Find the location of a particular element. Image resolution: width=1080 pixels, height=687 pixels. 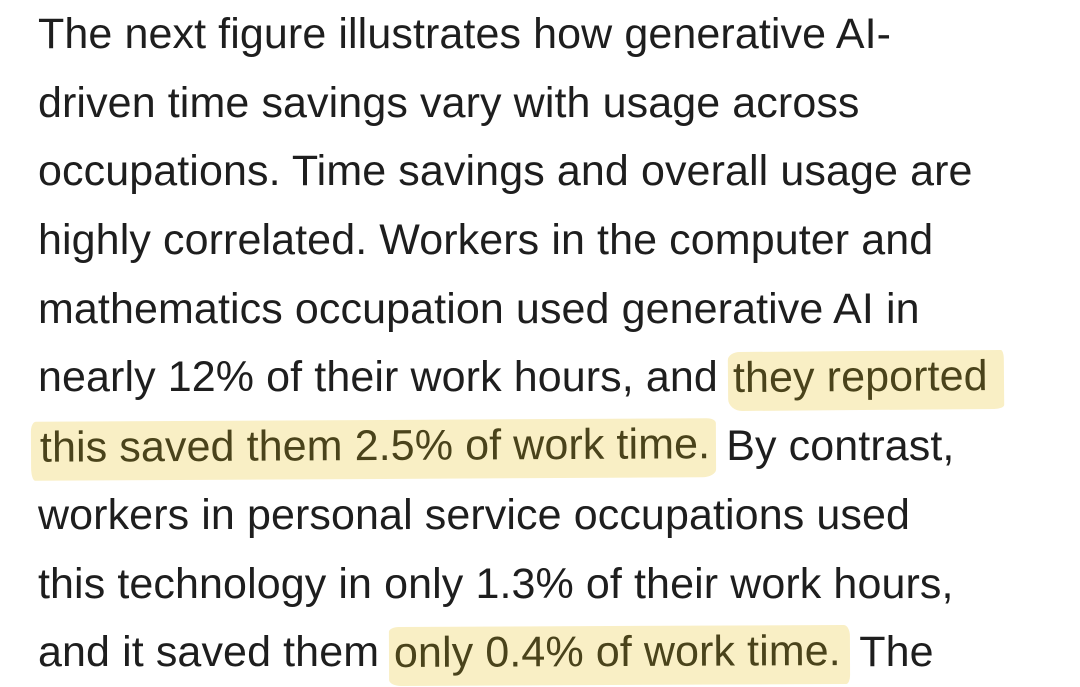

text-segment: The is located at coordinates (890, 652).